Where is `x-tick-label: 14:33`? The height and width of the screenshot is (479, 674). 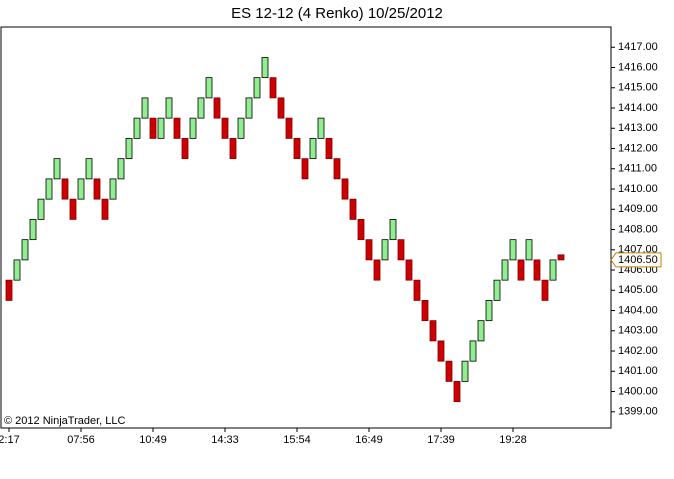 x-tick-label: 14:33 is located at coordinates (225, 440).